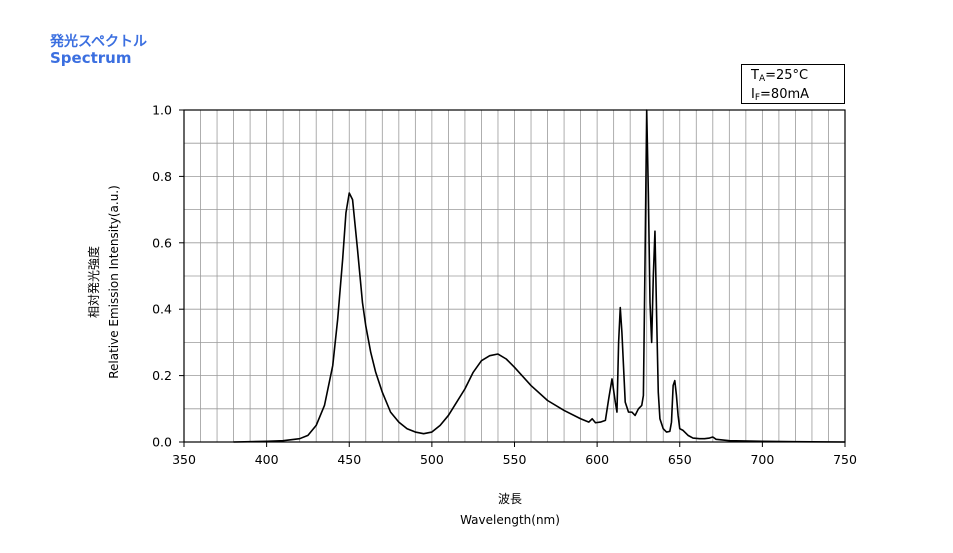 The height and width of the screenshot is (553, 953). What do you see at coordinates (680, 459) in the screenshot?
I see `x-tick-label: 650` at bounding box center [680, 459].